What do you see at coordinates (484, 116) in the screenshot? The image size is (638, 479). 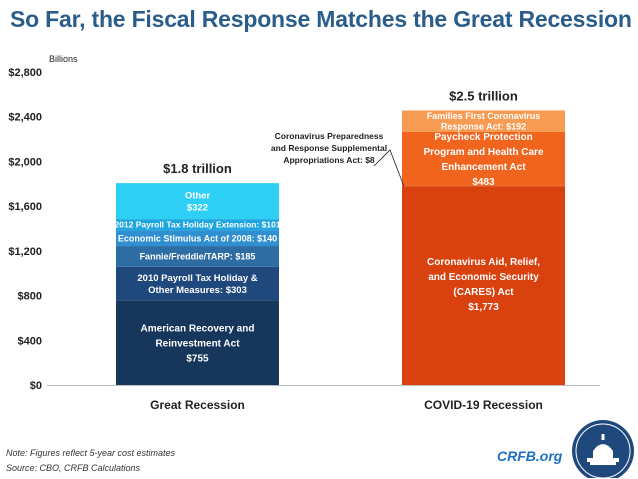 I see `segment-label: Families First Coronavirus` at bounding box center [484, 116].